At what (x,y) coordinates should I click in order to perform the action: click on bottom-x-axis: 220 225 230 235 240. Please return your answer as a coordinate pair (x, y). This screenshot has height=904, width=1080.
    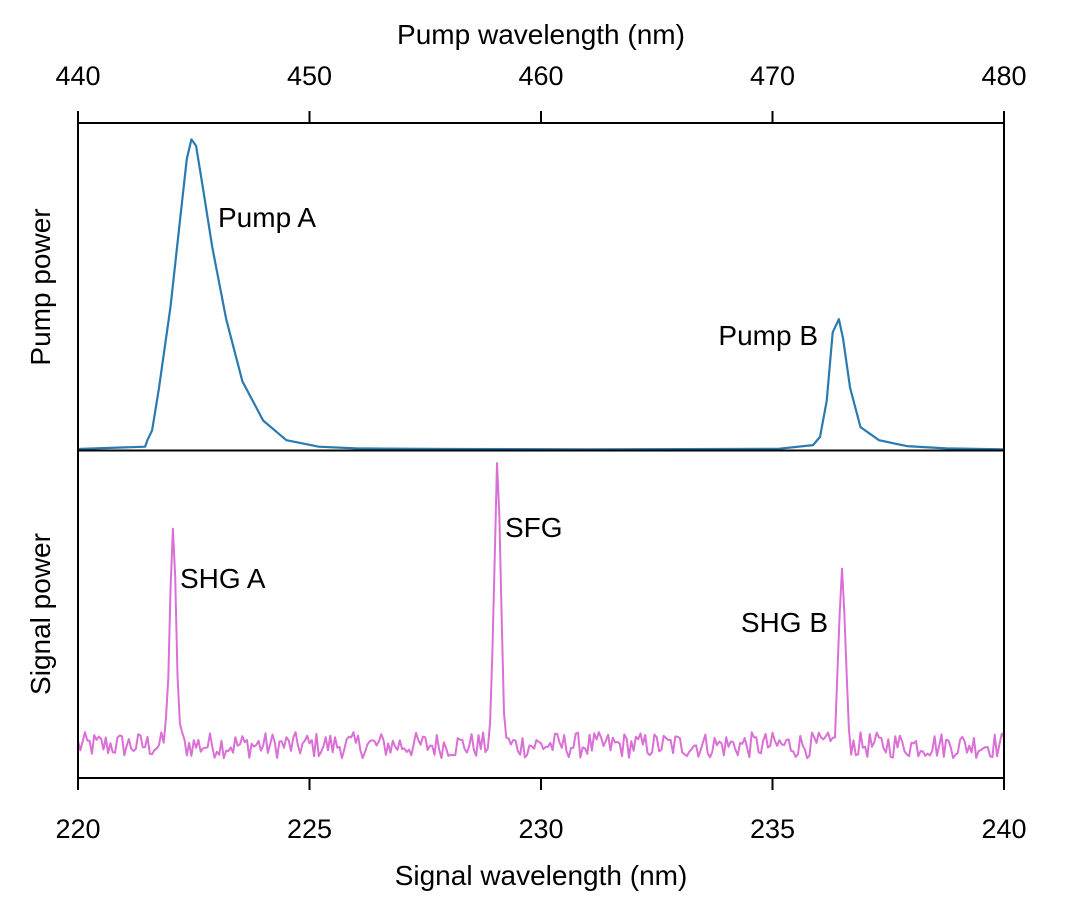
    Looking at the image, I should click on (541, 811).